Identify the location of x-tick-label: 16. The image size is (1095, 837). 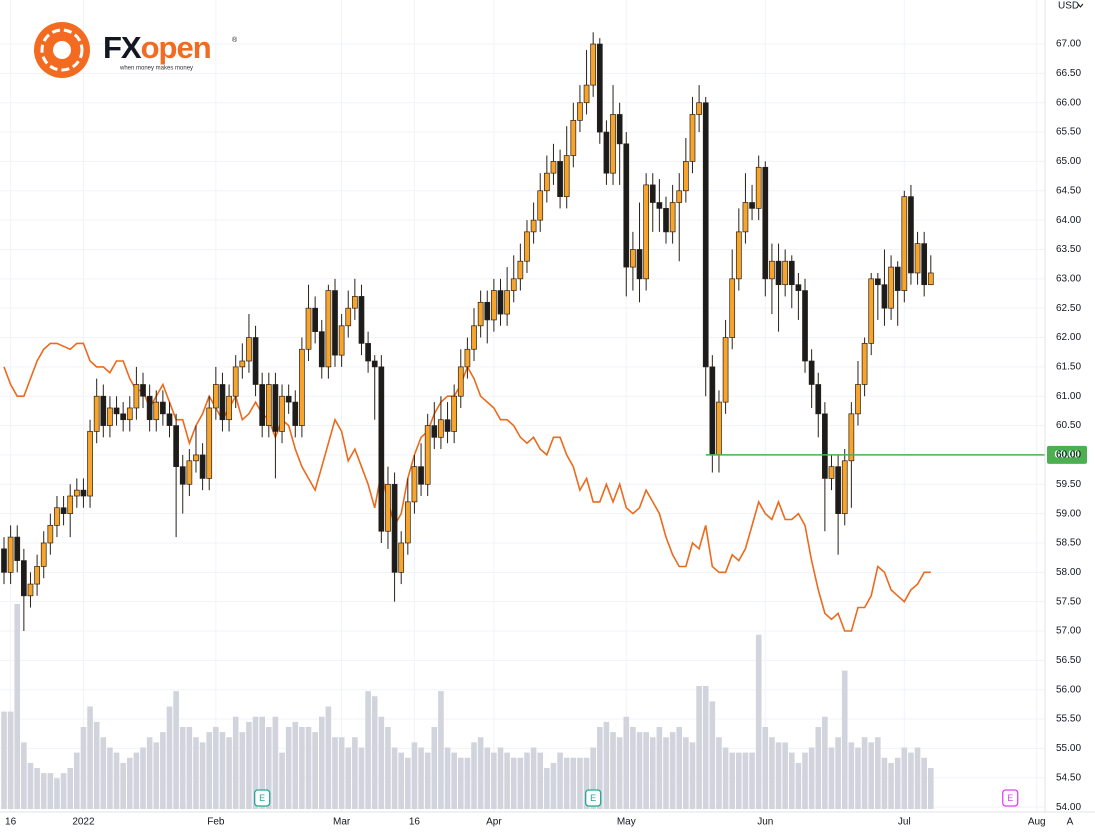
(415, 822).